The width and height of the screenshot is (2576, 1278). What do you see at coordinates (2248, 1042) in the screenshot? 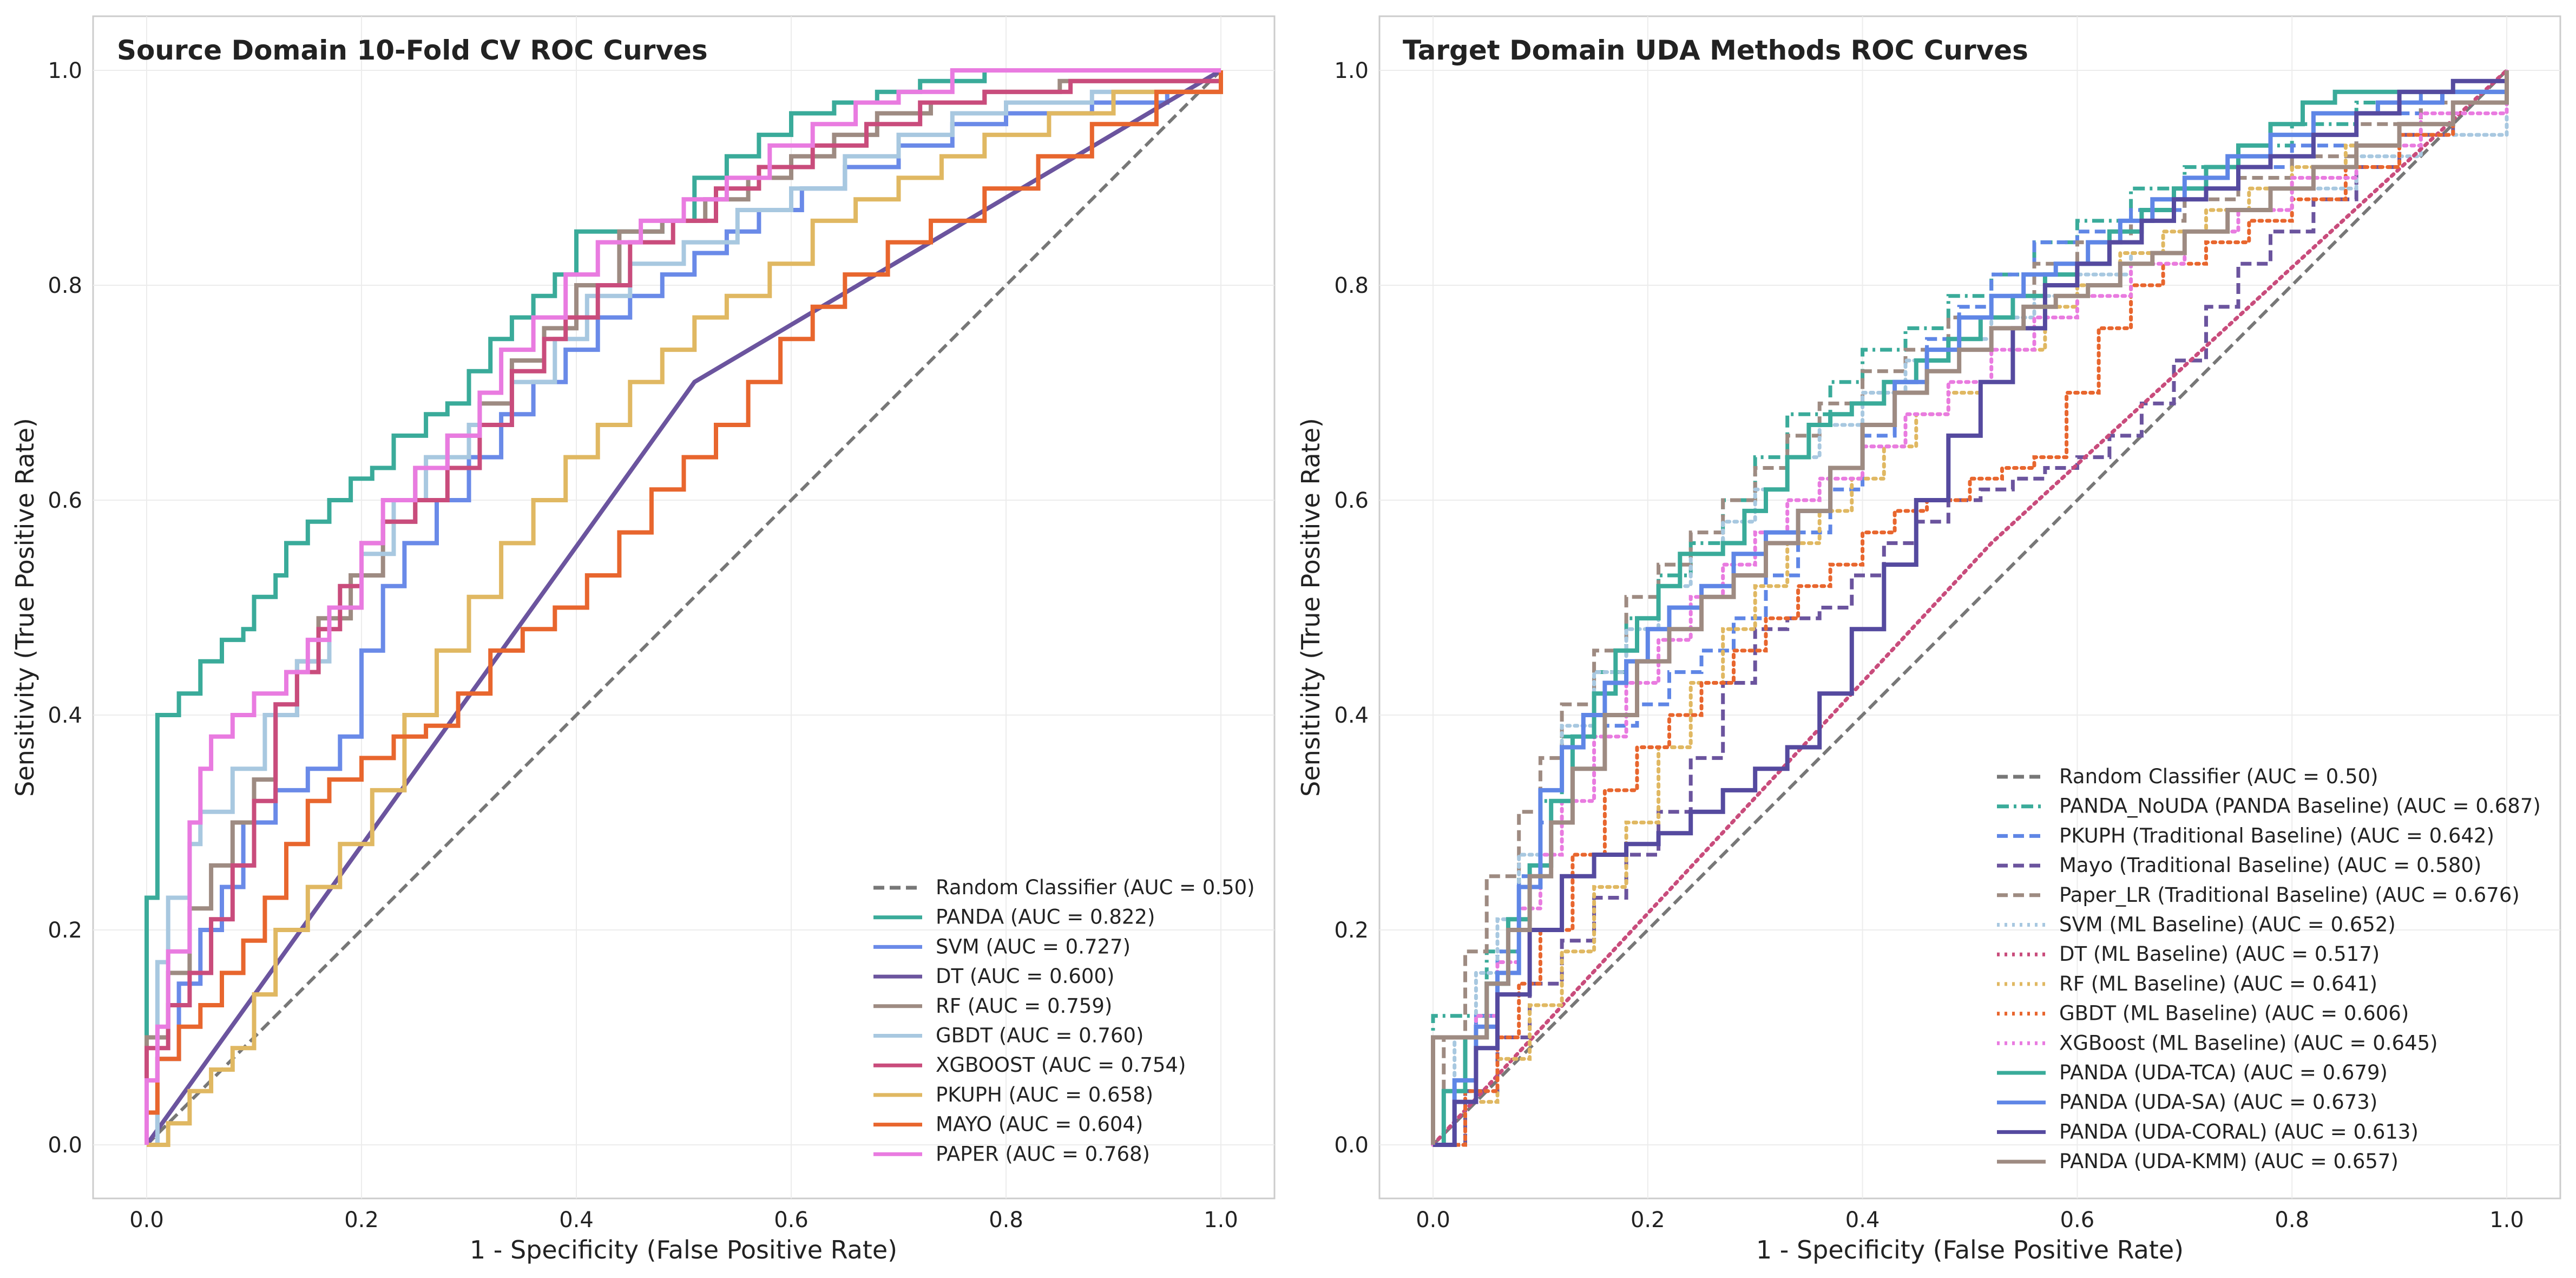
I see `legend-entry-label: XGBoost (ML Baseline) (AUC = 0.645)` at bounding box center [2248, 1042].